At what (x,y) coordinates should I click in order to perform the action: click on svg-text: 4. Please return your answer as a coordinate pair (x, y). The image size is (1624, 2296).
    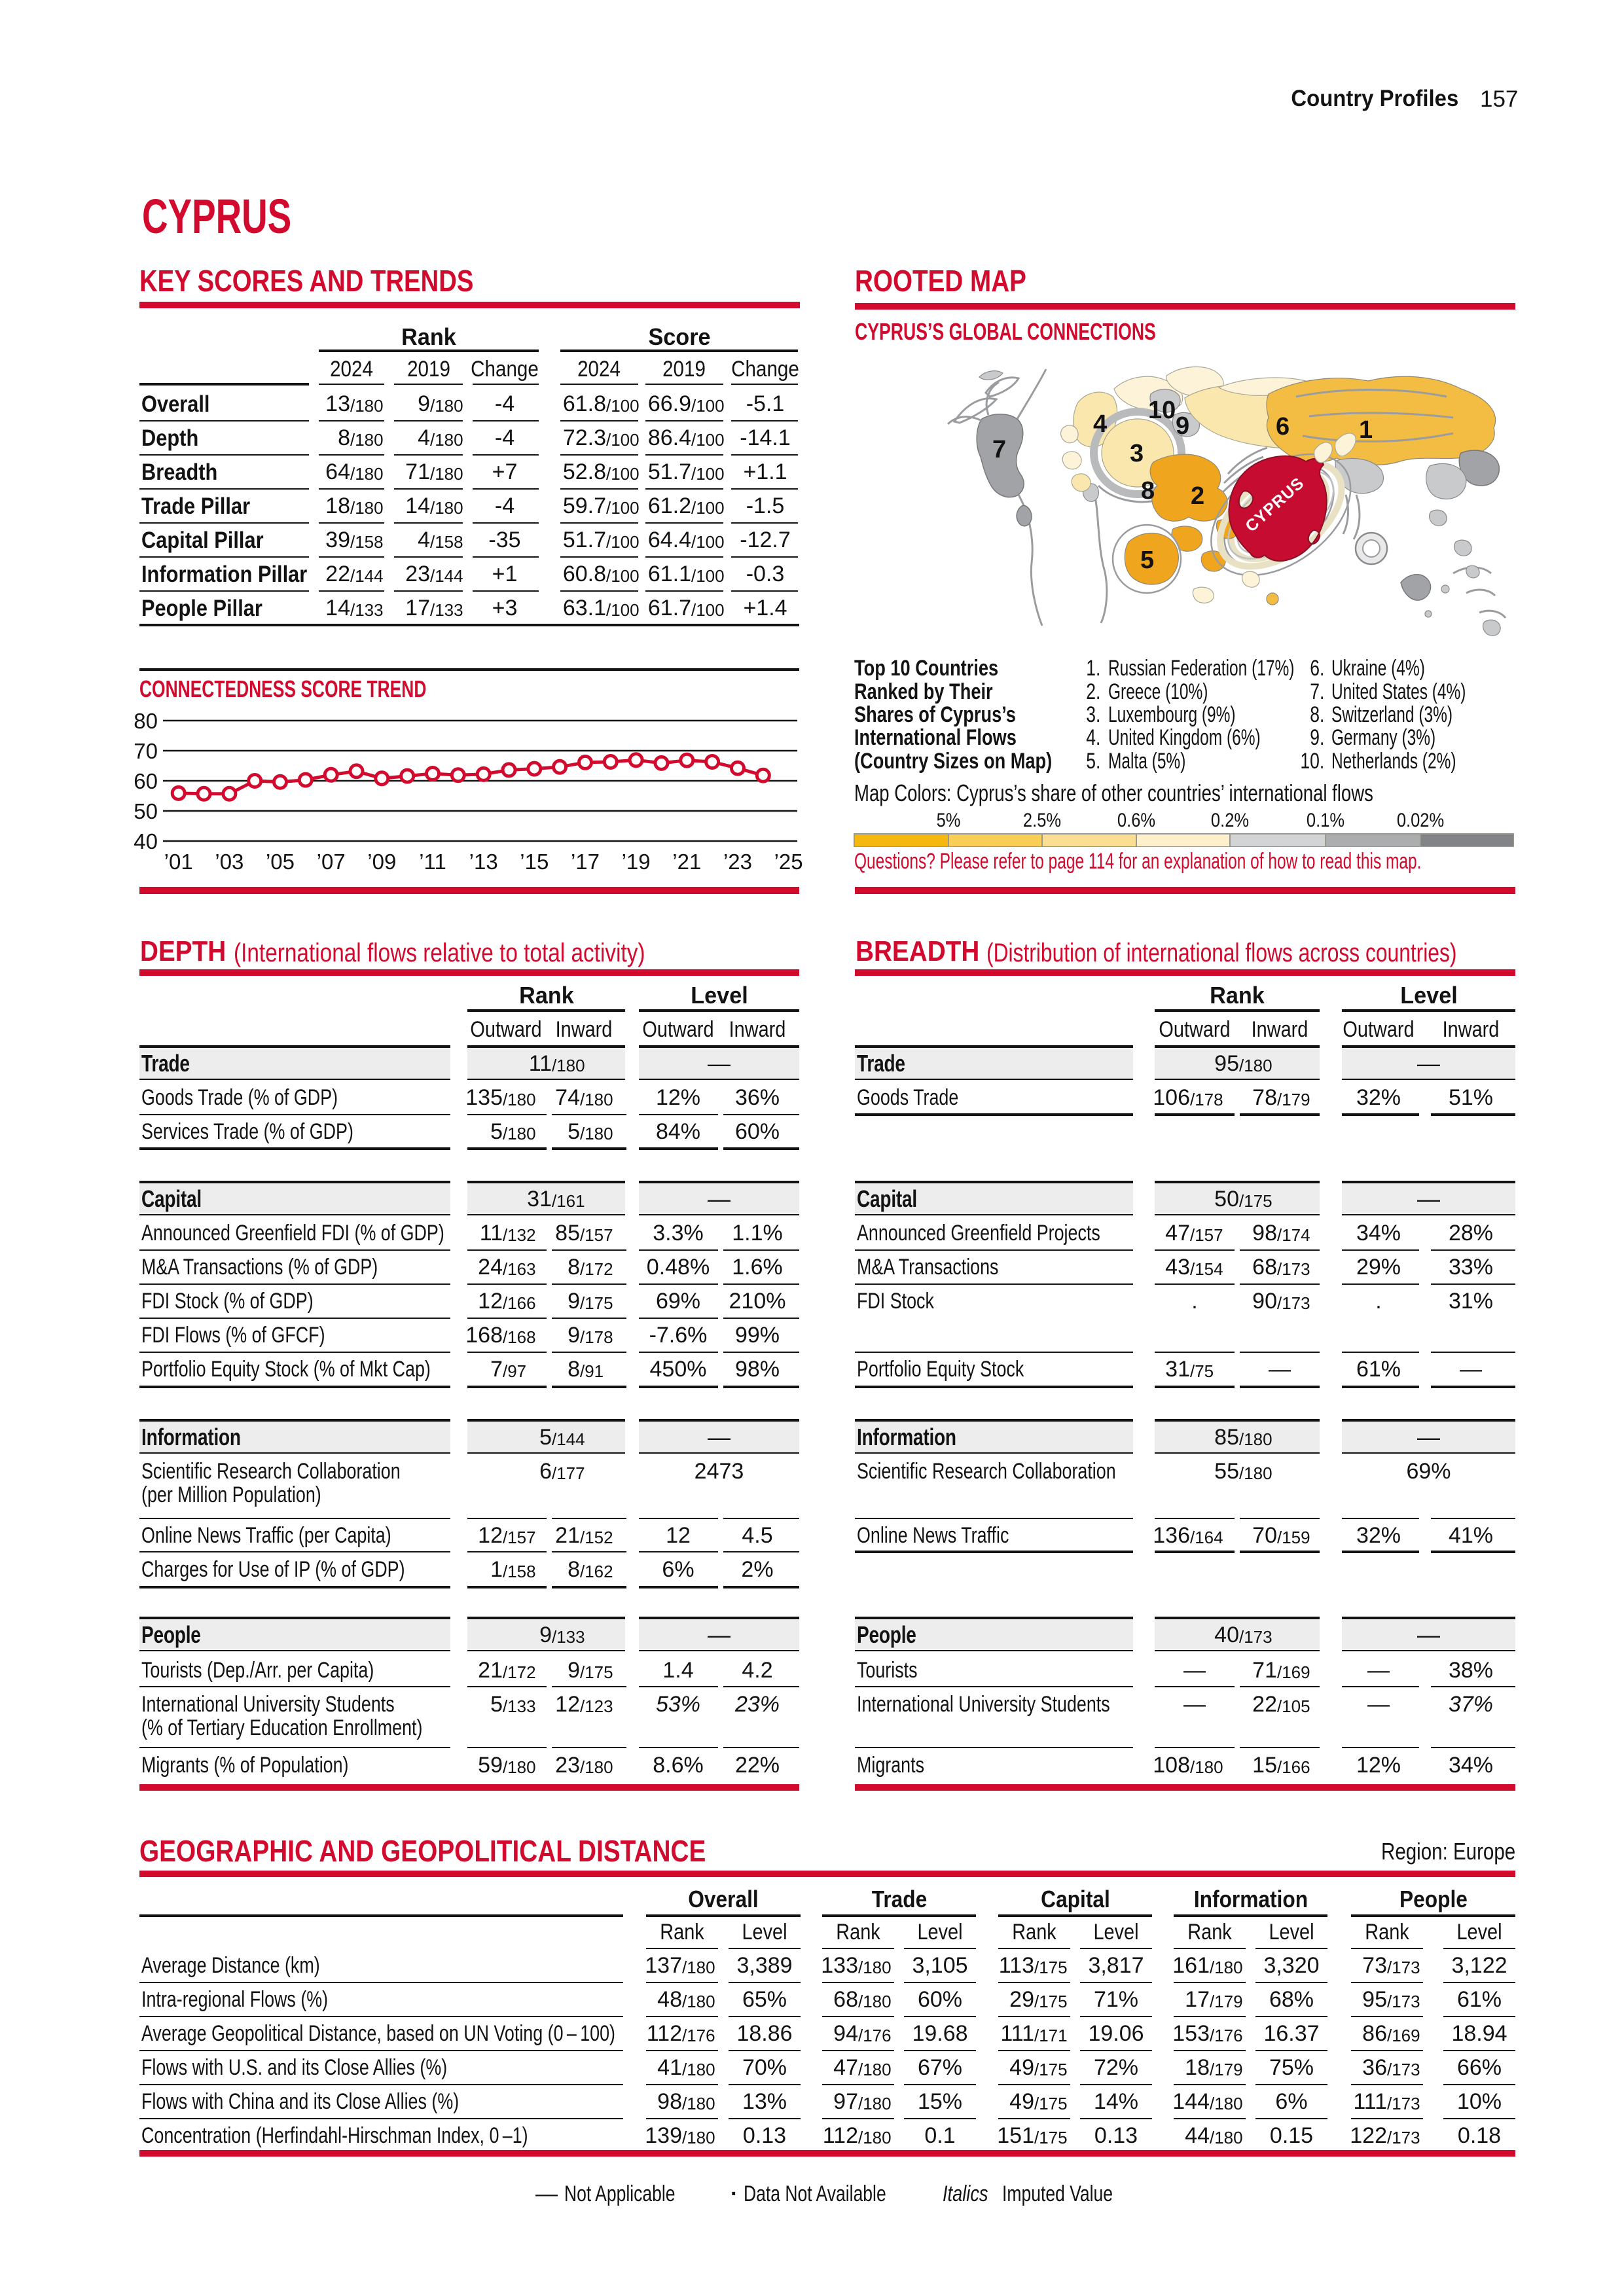
    Looking at the image, I should click on (1100, 424).